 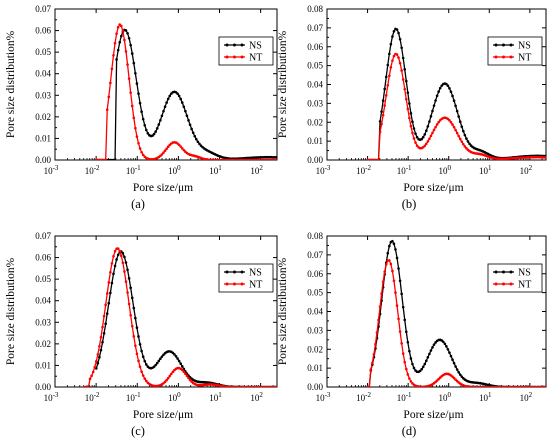 I want to click on x-tick-label: 10¹, so click(x=485, y=397).